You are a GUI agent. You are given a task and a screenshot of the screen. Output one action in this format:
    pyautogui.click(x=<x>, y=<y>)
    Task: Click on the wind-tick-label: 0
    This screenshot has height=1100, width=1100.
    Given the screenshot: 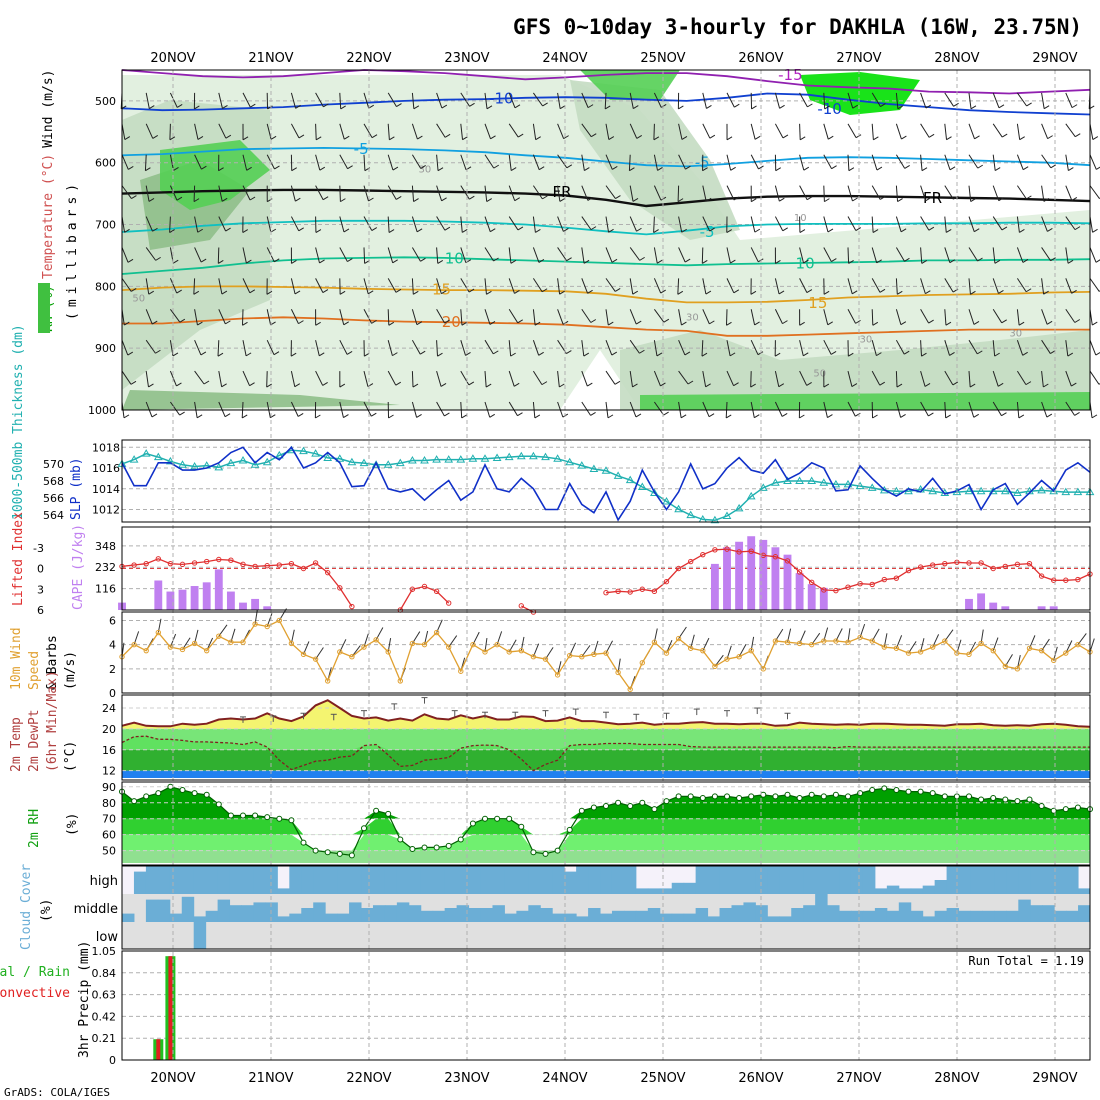 What is the action you would take?
    pyautogui.click(x=112, y=693)
    